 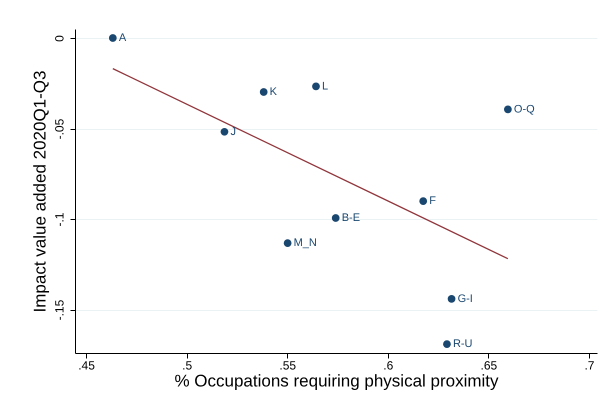 I want to click on annotation: J, so click(x=233, y=132).